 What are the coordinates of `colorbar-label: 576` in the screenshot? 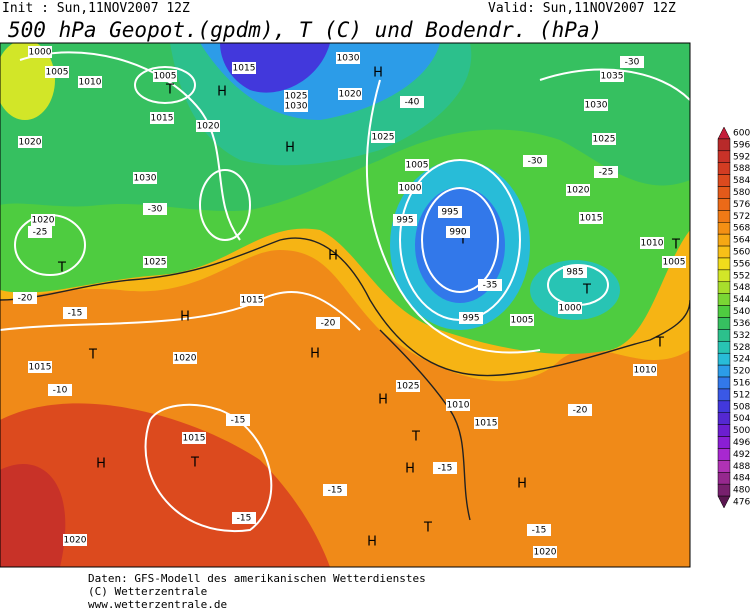 It's located at (741, 205).